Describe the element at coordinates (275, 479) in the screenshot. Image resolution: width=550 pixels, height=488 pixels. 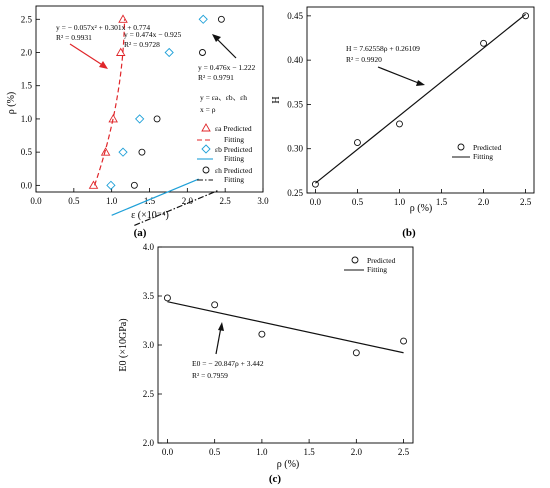
I see `panel-c-label: (c)` at that location.